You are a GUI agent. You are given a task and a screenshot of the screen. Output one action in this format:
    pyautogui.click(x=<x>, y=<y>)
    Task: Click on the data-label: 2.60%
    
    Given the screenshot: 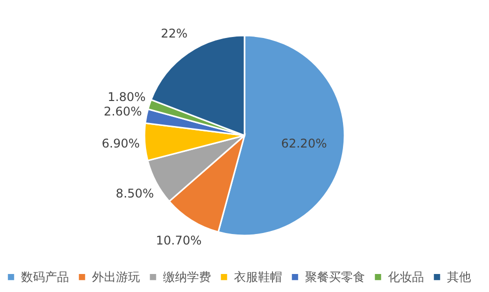 What is the action you would take?
    pyautogui.click(x=123, y=111)
    